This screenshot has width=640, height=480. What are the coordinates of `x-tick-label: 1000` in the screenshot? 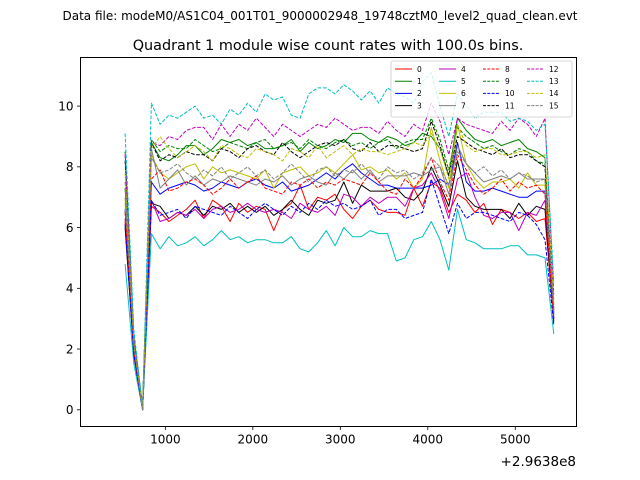 It's located at (165, 440).